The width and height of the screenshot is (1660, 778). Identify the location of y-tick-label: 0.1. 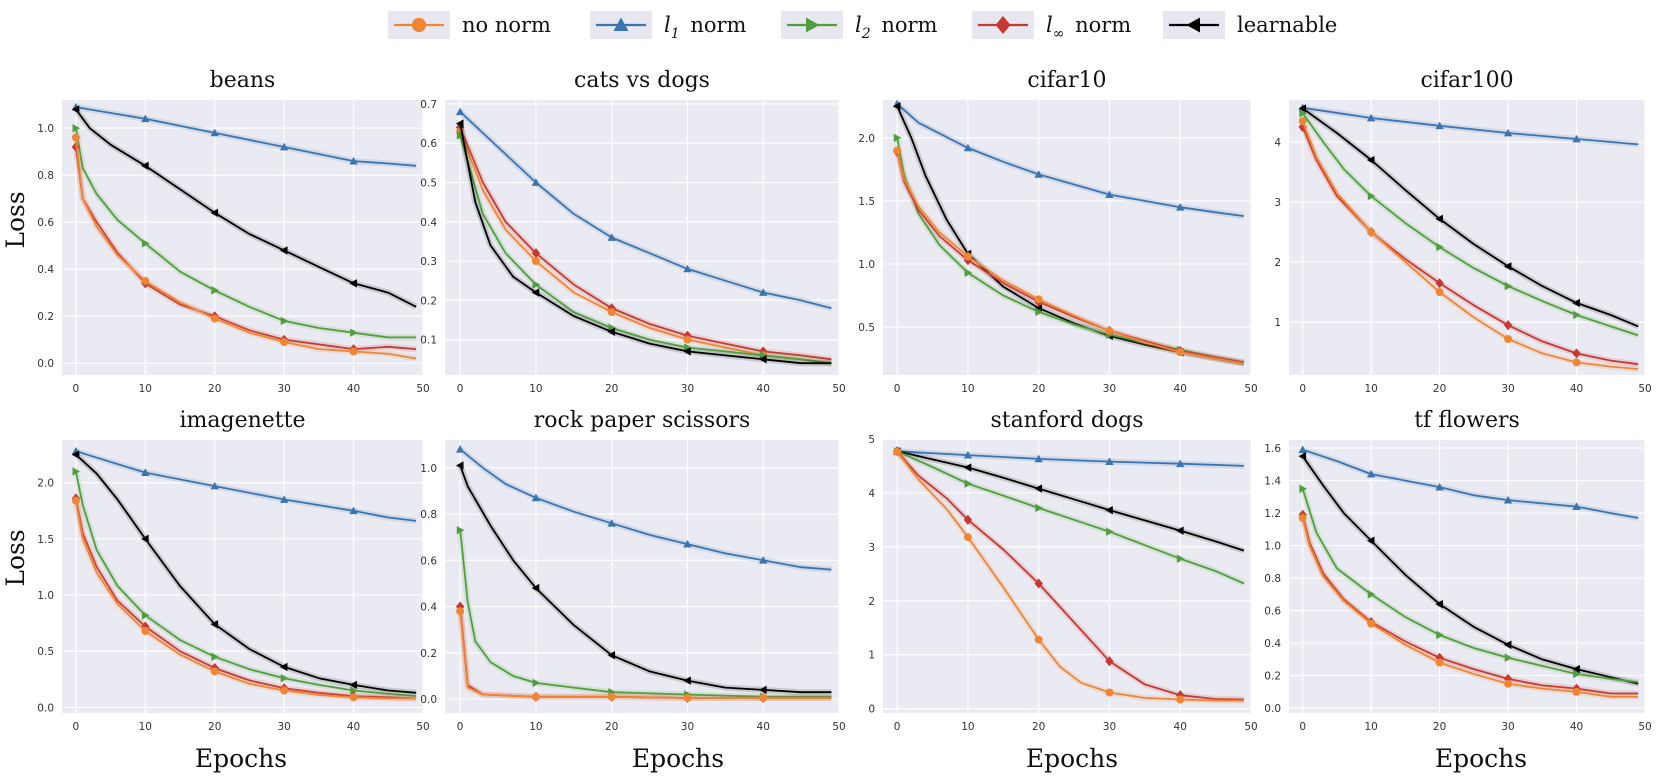
(428, 341).